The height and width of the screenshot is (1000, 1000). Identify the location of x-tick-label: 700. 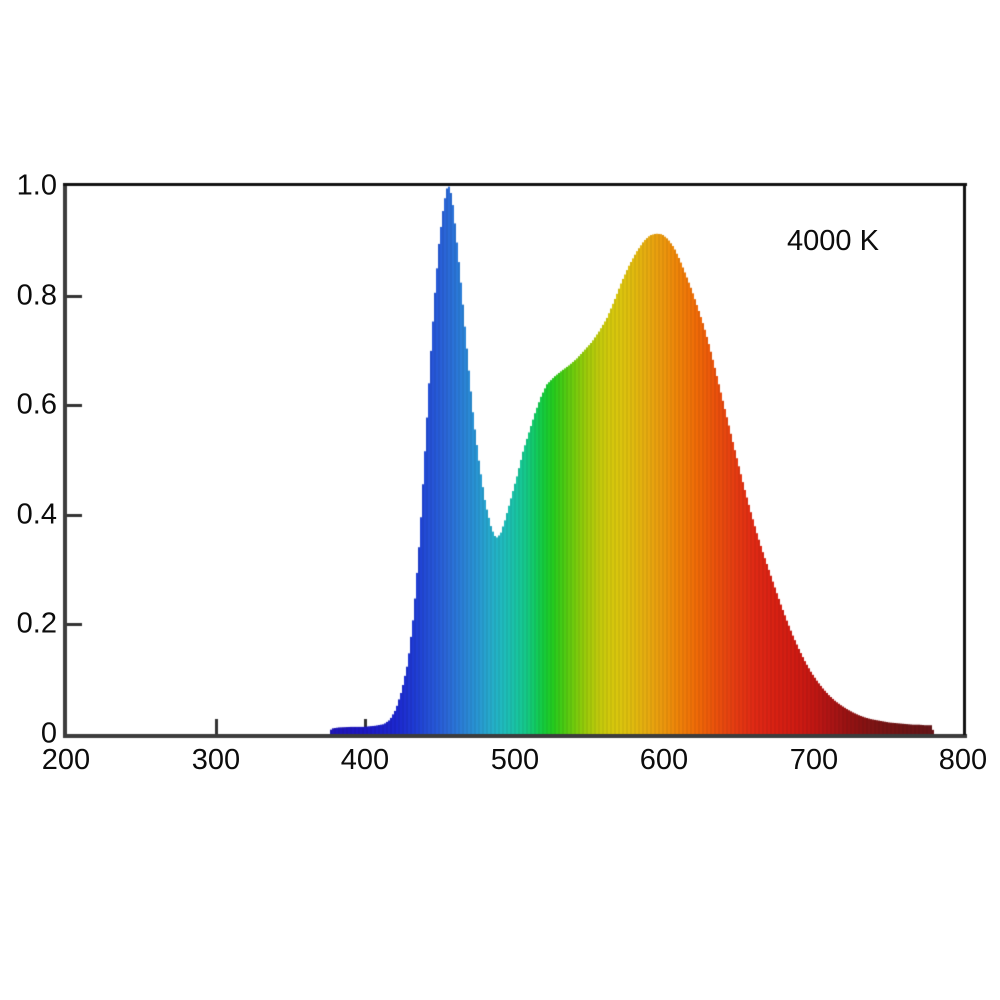
(814, 760).